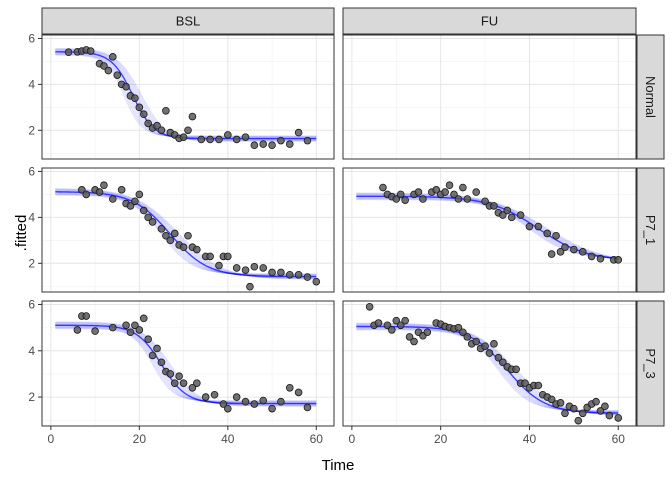 The image size is (672, 480). I want to click on y-tick-label: 4, so click(31, 217).